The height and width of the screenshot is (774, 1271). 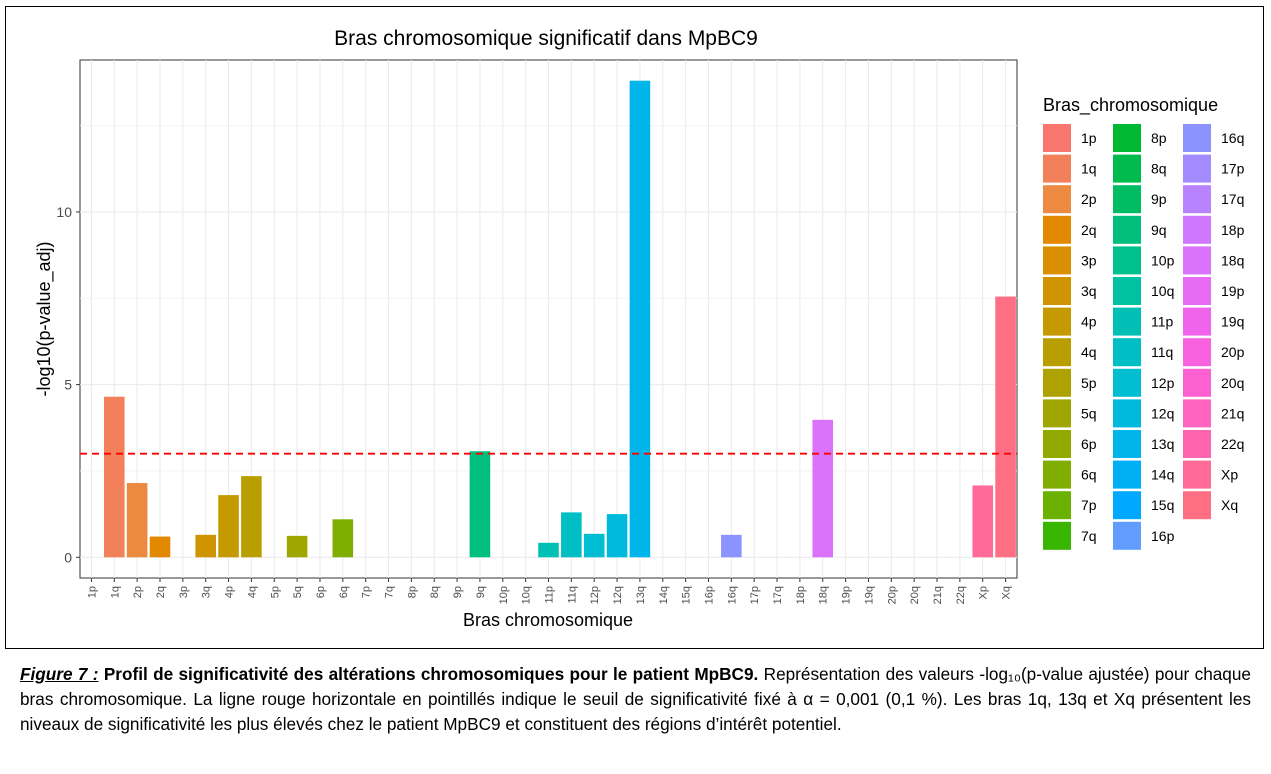 I want to click on y-axis-label: -log10(p-value_adj), so click(x=44, y=318).